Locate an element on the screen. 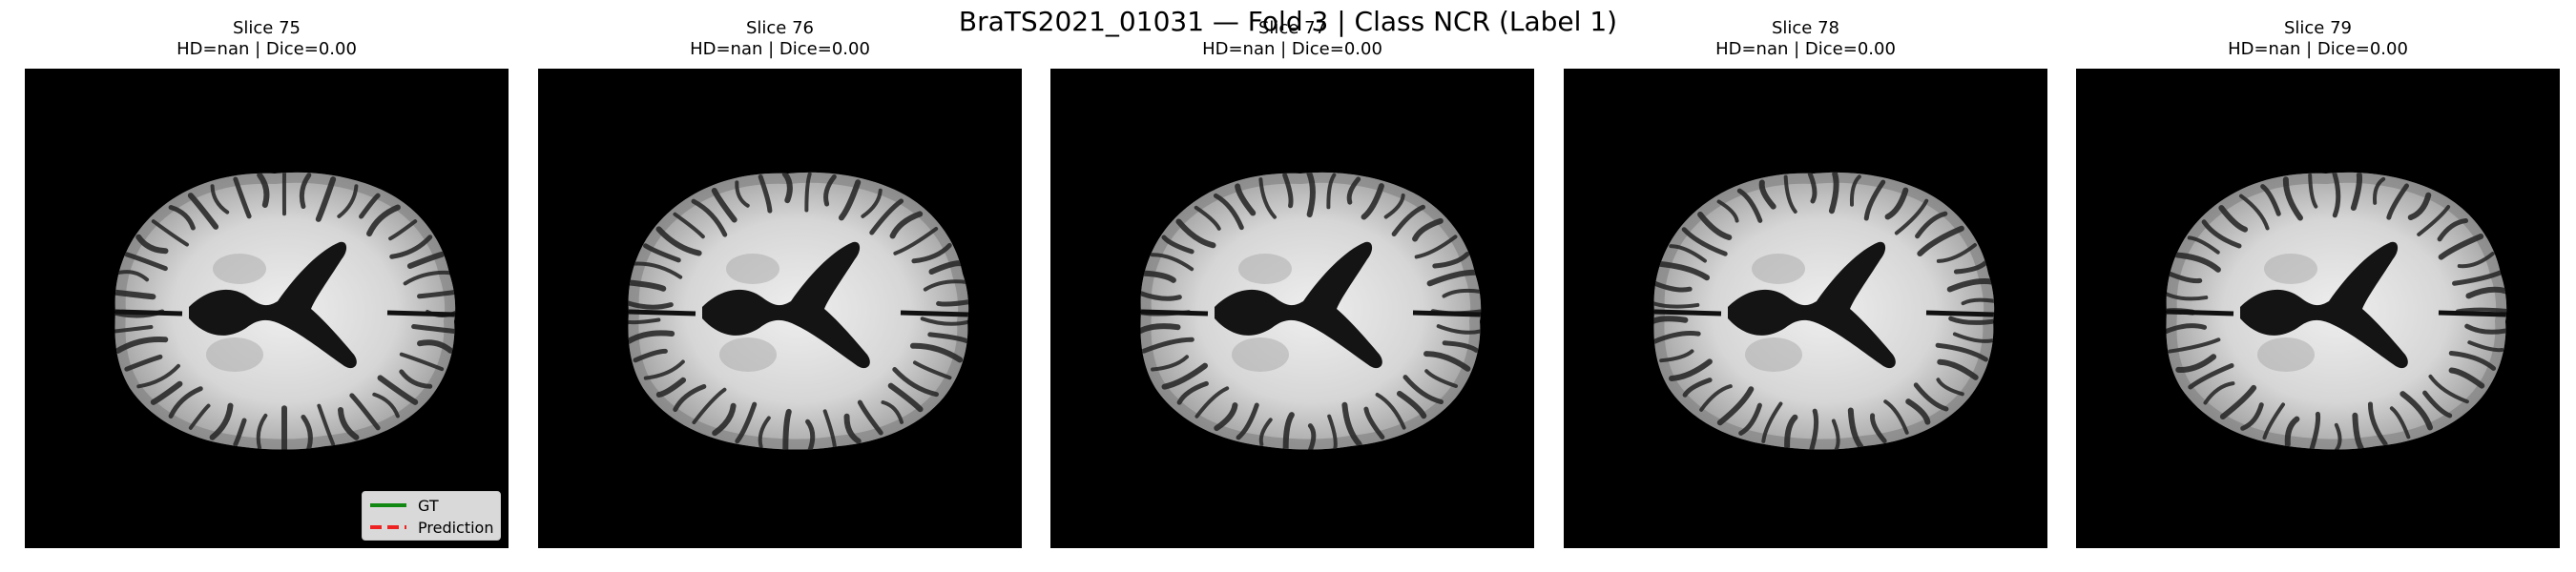  panel-title: Slice 77 HD=nan | Dice=0.00 is located at coordinates (1292, 39).